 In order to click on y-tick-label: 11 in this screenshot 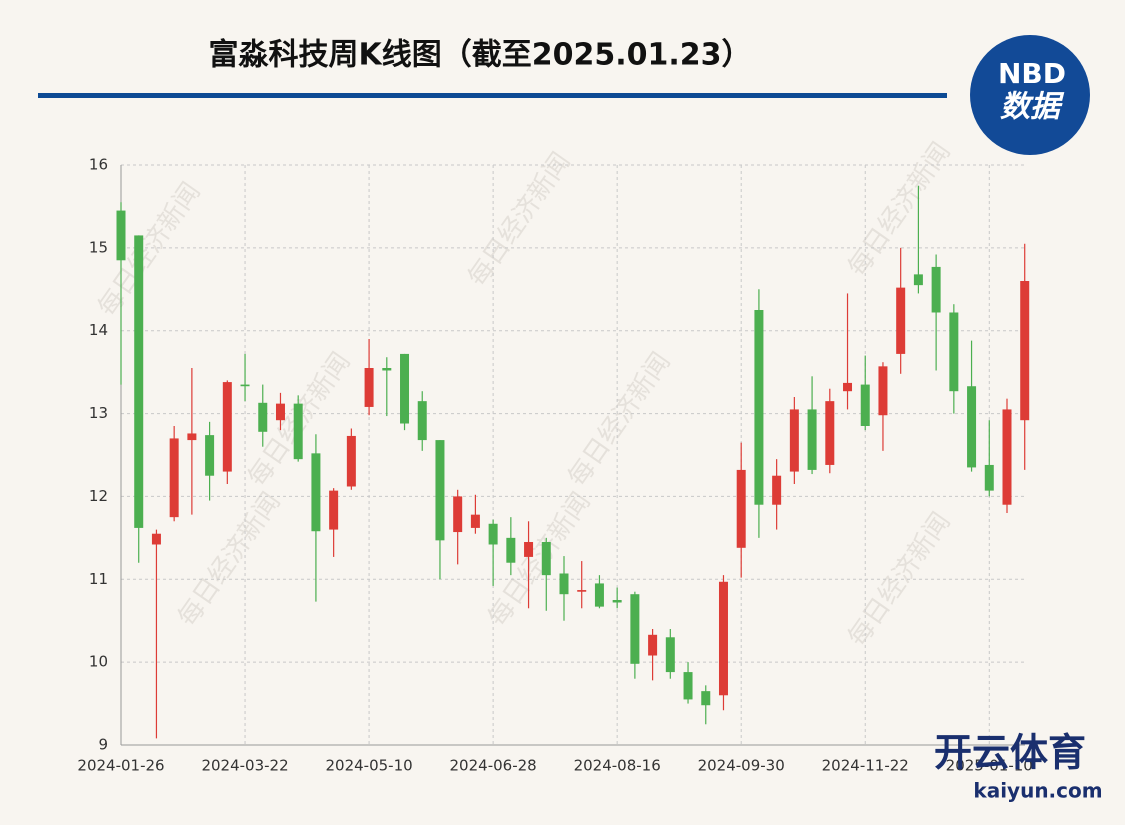, I will do `click(98, 579)`.